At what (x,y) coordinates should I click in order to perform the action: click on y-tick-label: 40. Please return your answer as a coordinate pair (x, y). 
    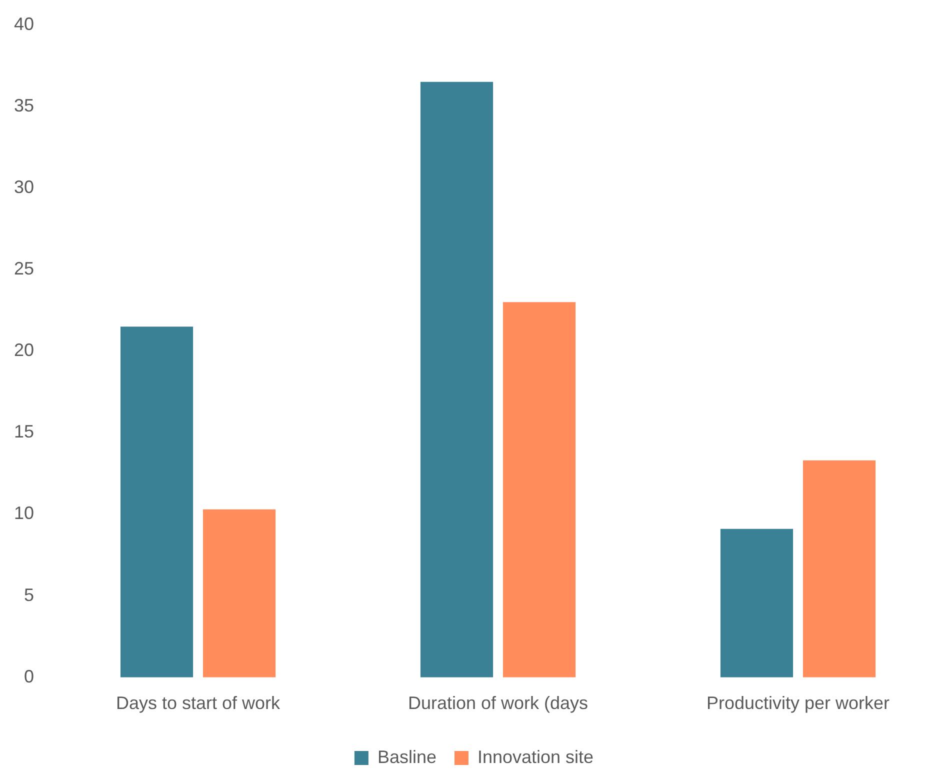
    Looking at the image, I should click on (24, 24).